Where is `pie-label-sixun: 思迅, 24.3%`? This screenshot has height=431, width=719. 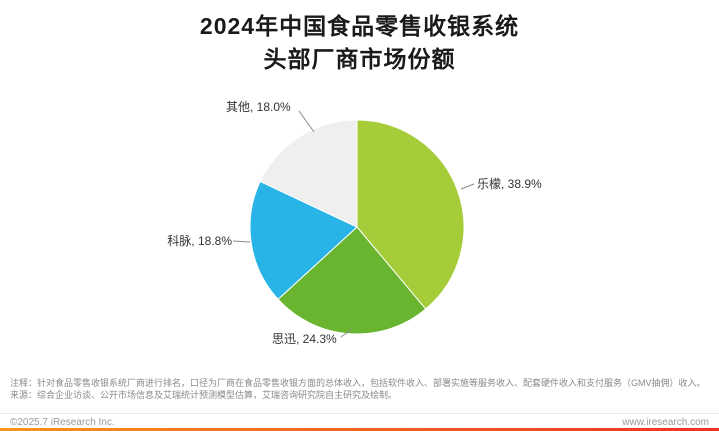 pie-label-sixun: 思迅, 24.3% is located at coordinates (304, 339).